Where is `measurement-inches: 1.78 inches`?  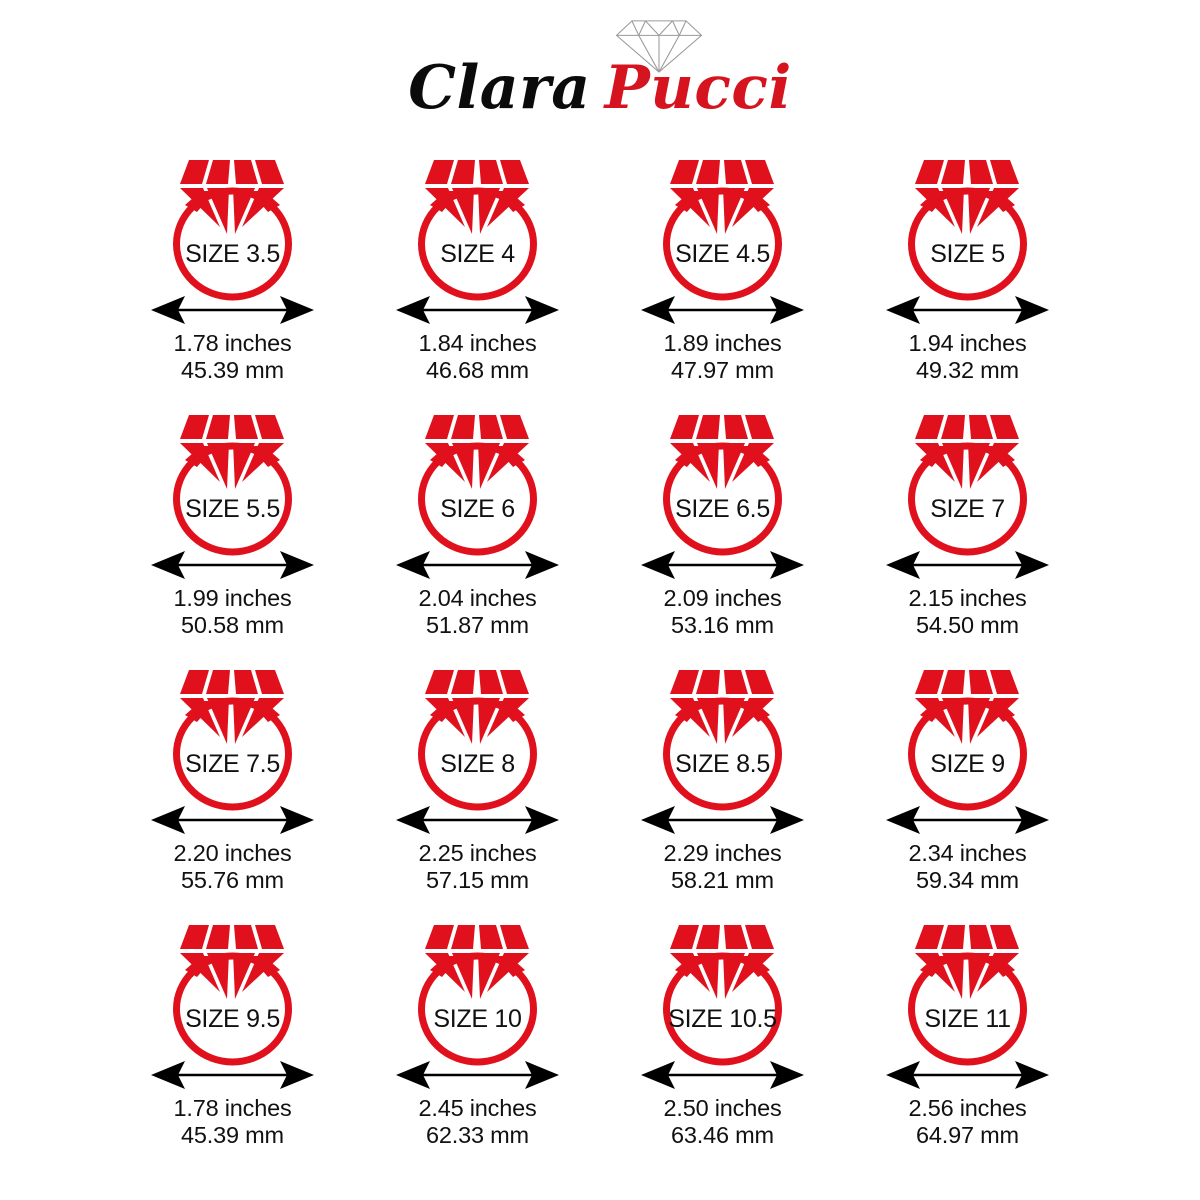
measurement-inches: 1.78 inches is located at coordinates (232, 343).